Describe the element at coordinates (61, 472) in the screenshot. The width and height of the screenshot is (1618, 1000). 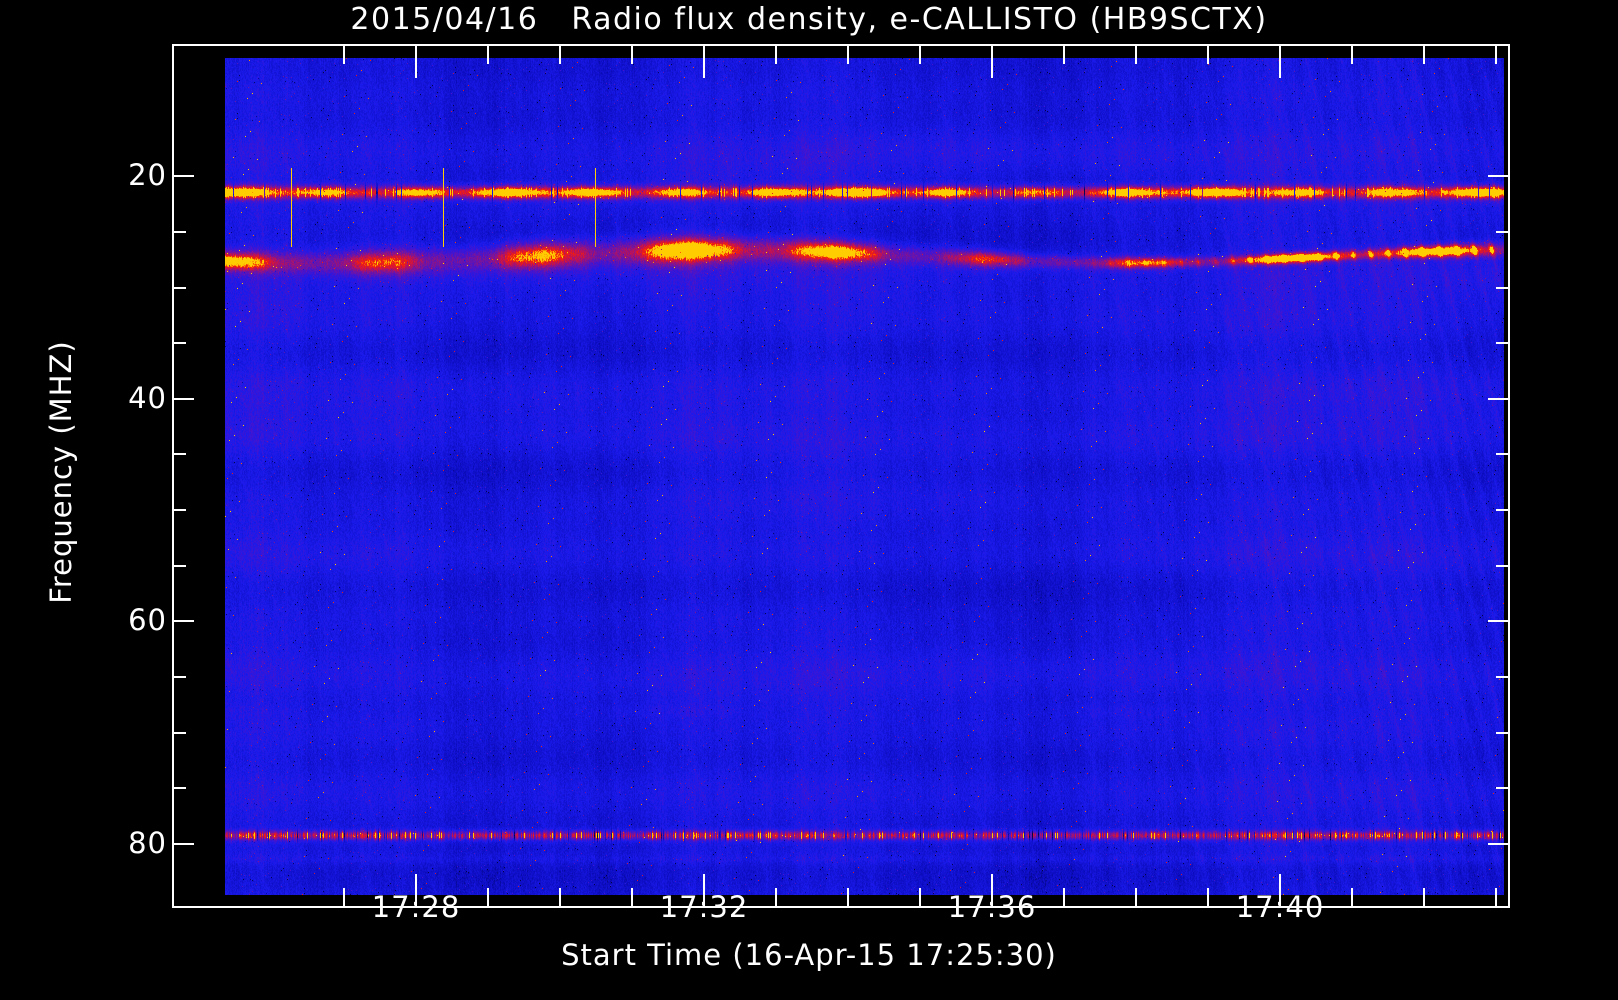
I see `y-axis-title: Frequency (MHZ)` at that location.